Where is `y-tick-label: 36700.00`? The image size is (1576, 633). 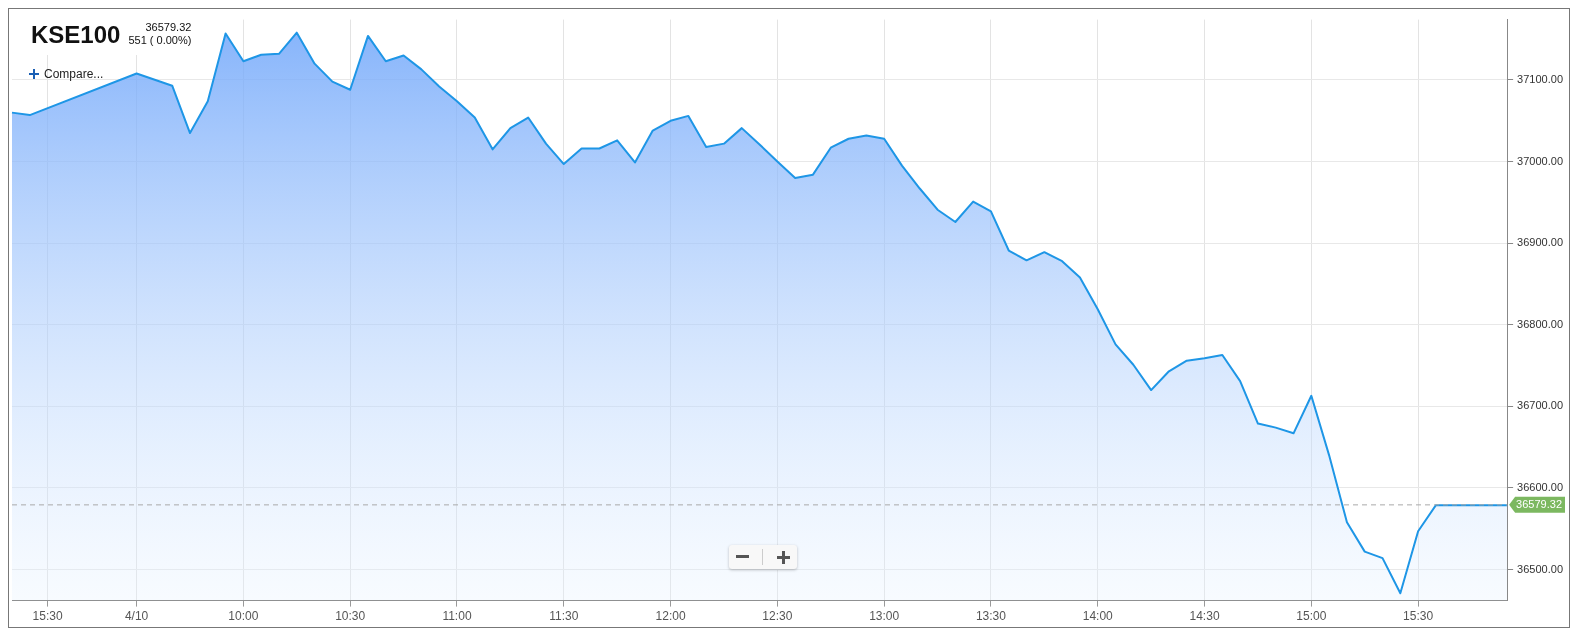 y-tick-label: 36700.00 is located at coordinates (1540, 405).